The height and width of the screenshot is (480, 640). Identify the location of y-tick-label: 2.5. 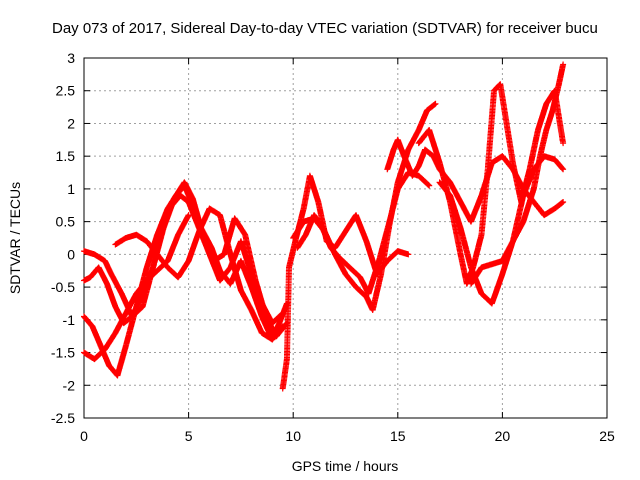
(66, 91).